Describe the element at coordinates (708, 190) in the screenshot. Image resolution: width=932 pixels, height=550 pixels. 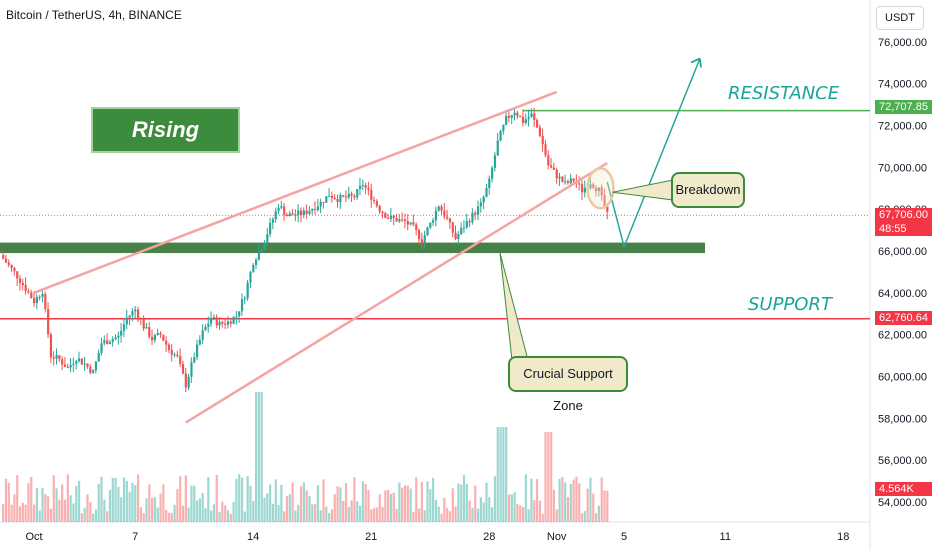
I see `breakdown-callout: Breakdown` at that location.